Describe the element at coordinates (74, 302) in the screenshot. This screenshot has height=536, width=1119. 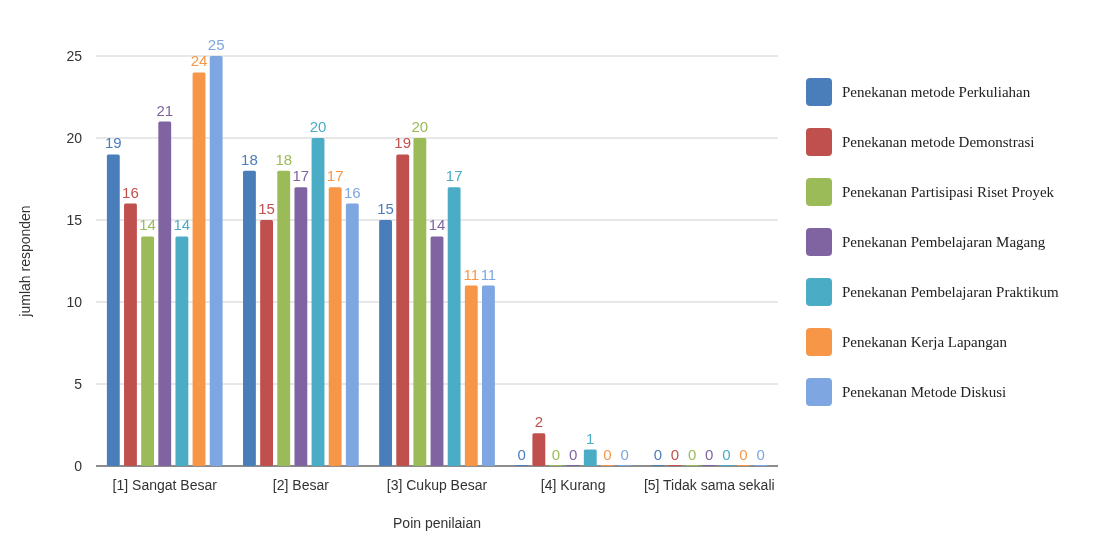
I see `y-tick-label: 10` at that location.